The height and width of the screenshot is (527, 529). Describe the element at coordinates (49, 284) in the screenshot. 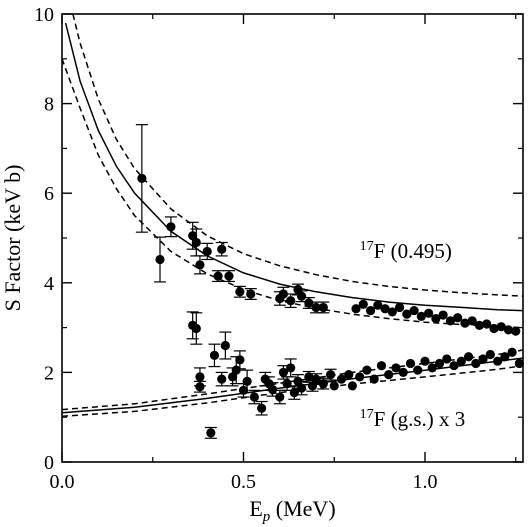

I see `y-tick-label: 4` at that location.